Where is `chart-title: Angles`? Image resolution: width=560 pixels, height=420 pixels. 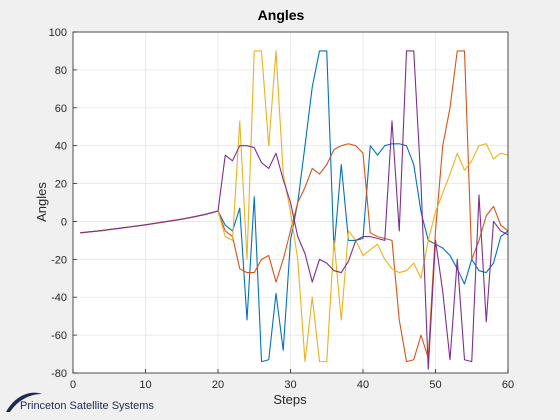 chart-title: Angles is located at coordinates (281, 15).